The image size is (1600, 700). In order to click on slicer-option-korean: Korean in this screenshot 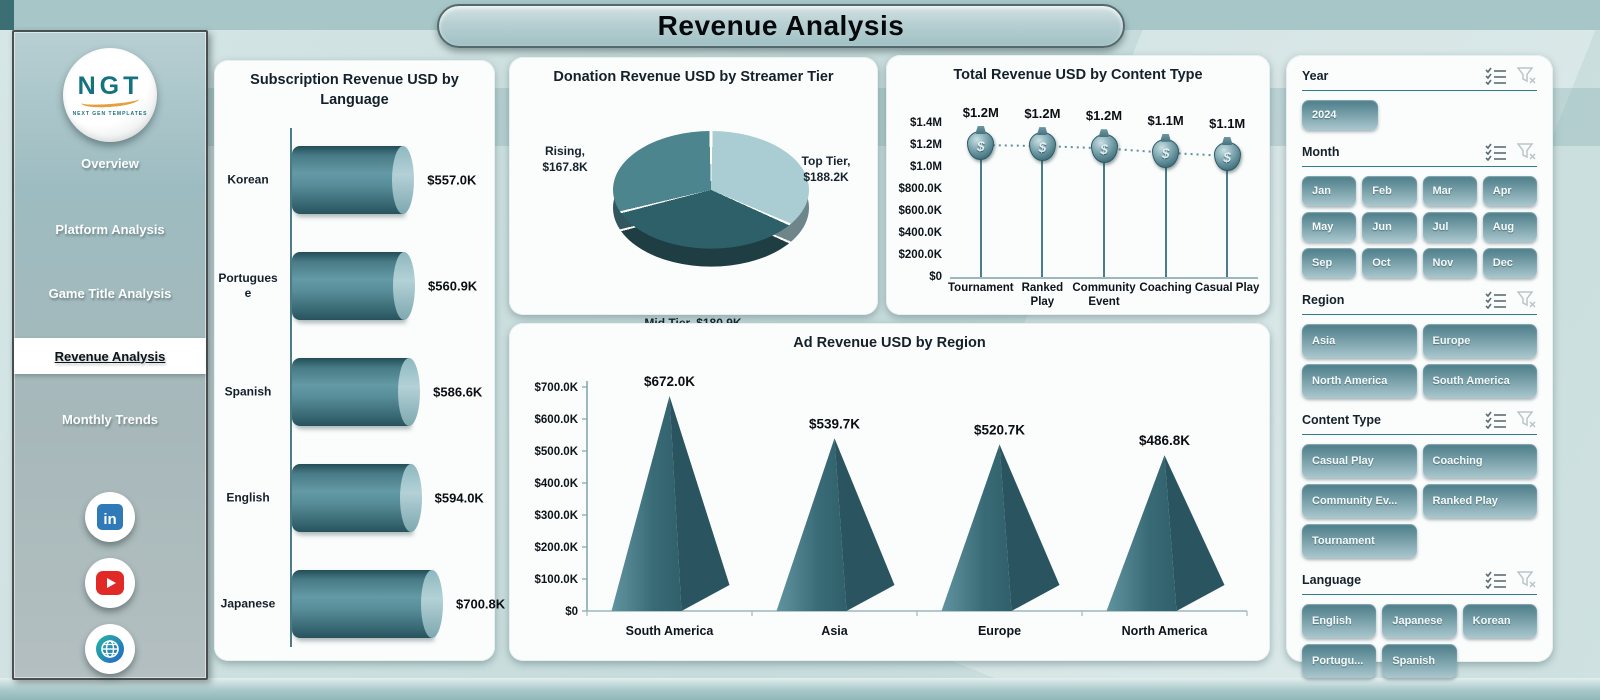, I will do `click(1499, 621)`.